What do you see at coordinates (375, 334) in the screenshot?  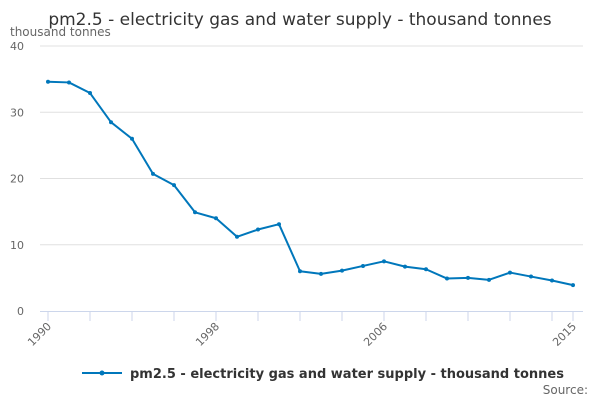 I see `x-tick-label: 2006` at bounding box center [375, 334].